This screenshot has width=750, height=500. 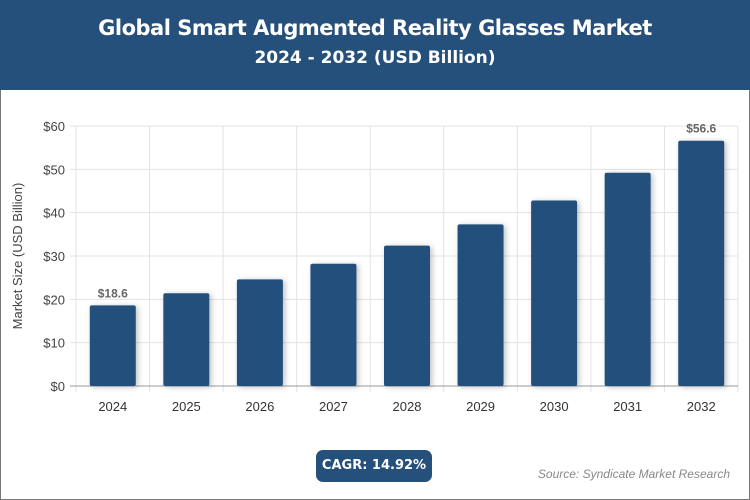 What do you see at coordinates (54, 169) in the screenshot?
I see `y-tick-label: $50` at bounding box center [54, 169].